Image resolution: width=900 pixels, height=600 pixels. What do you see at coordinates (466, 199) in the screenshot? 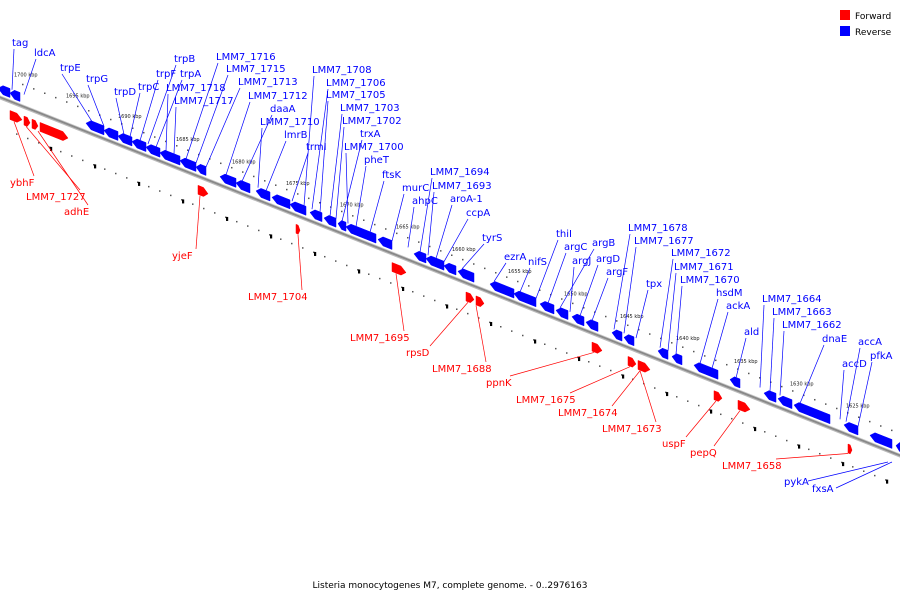
I see `gene-label-aroa-1: aroA-1` at bounding box center [466, 199].